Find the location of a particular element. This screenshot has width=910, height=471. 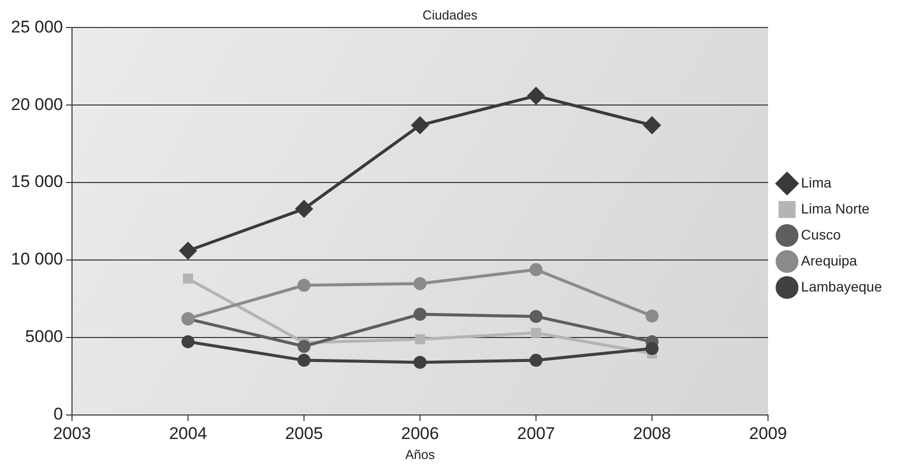

legend-label: Arequipa is located at coordinates (829, 260).